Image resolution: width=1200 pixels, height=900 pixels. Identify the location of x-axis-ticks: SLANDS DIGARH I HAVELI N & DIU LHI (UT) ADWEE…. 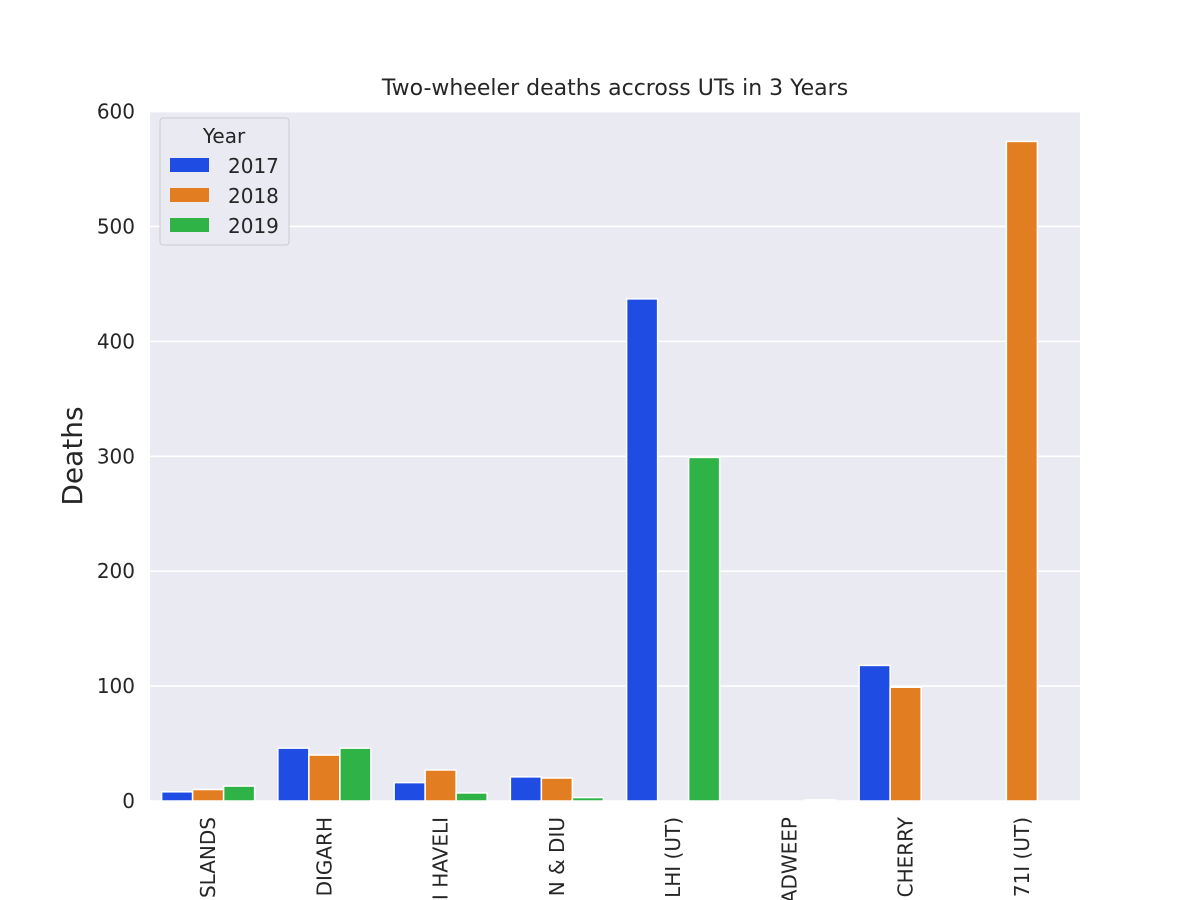
(615, 858).